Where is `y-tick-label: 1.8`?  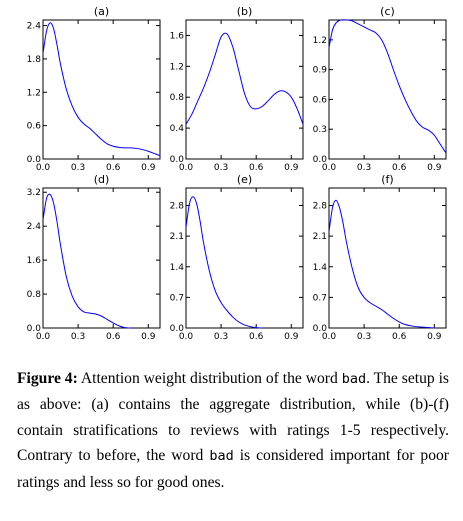
y-tick-label: 1.8 is located at coordinates (34, 60).